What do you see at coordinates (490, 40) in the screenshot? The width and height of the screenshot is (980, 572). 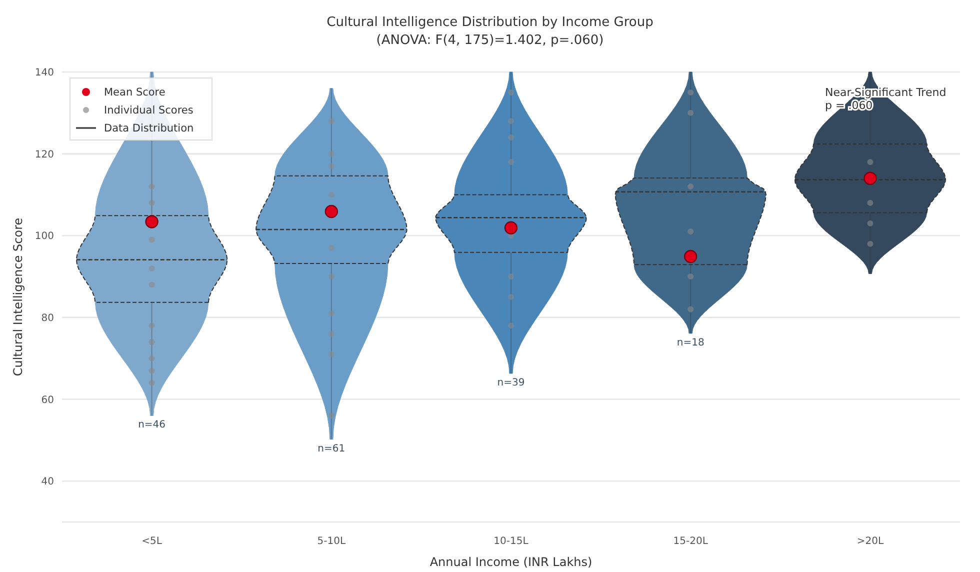 I see `chart-subtitle: (ANOVA: F(4, 175)=1.402, p=.060)` at bounding box center [490, 40].